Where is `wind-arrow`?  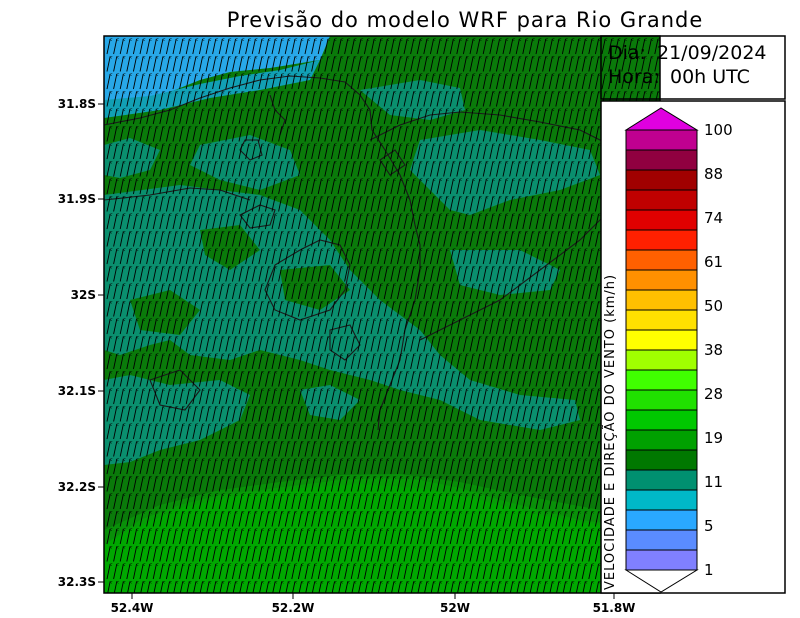
wind-arrow is located at coordinates (662, 81).